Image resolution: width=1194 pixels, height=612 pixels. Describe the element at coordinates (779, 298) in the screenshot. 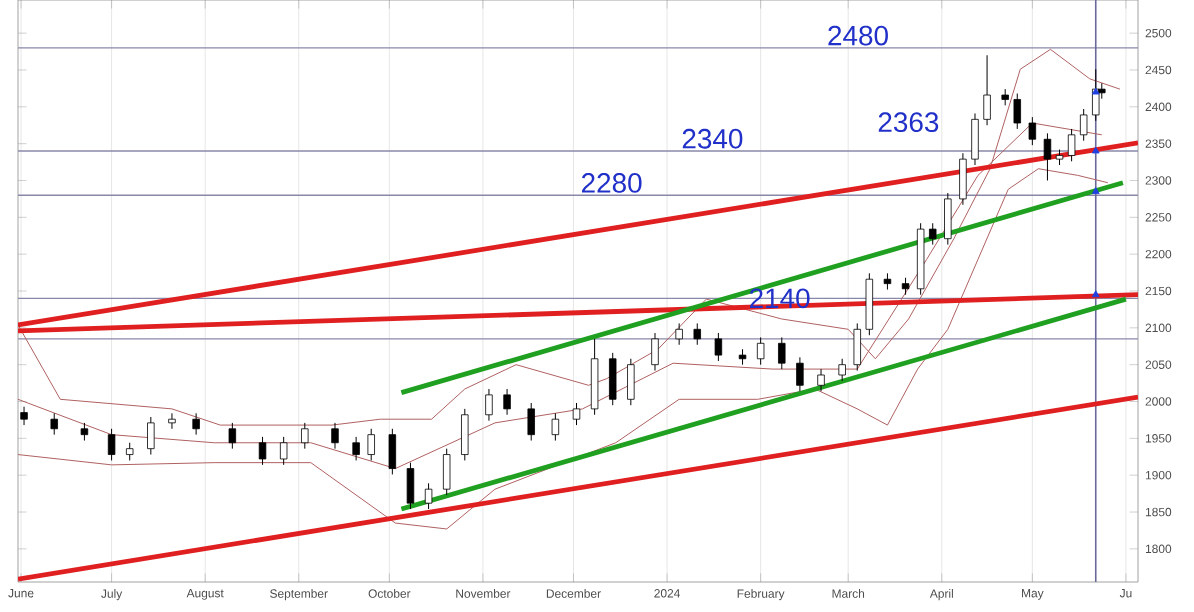

I see `ref-line-label: 2140` at that location.